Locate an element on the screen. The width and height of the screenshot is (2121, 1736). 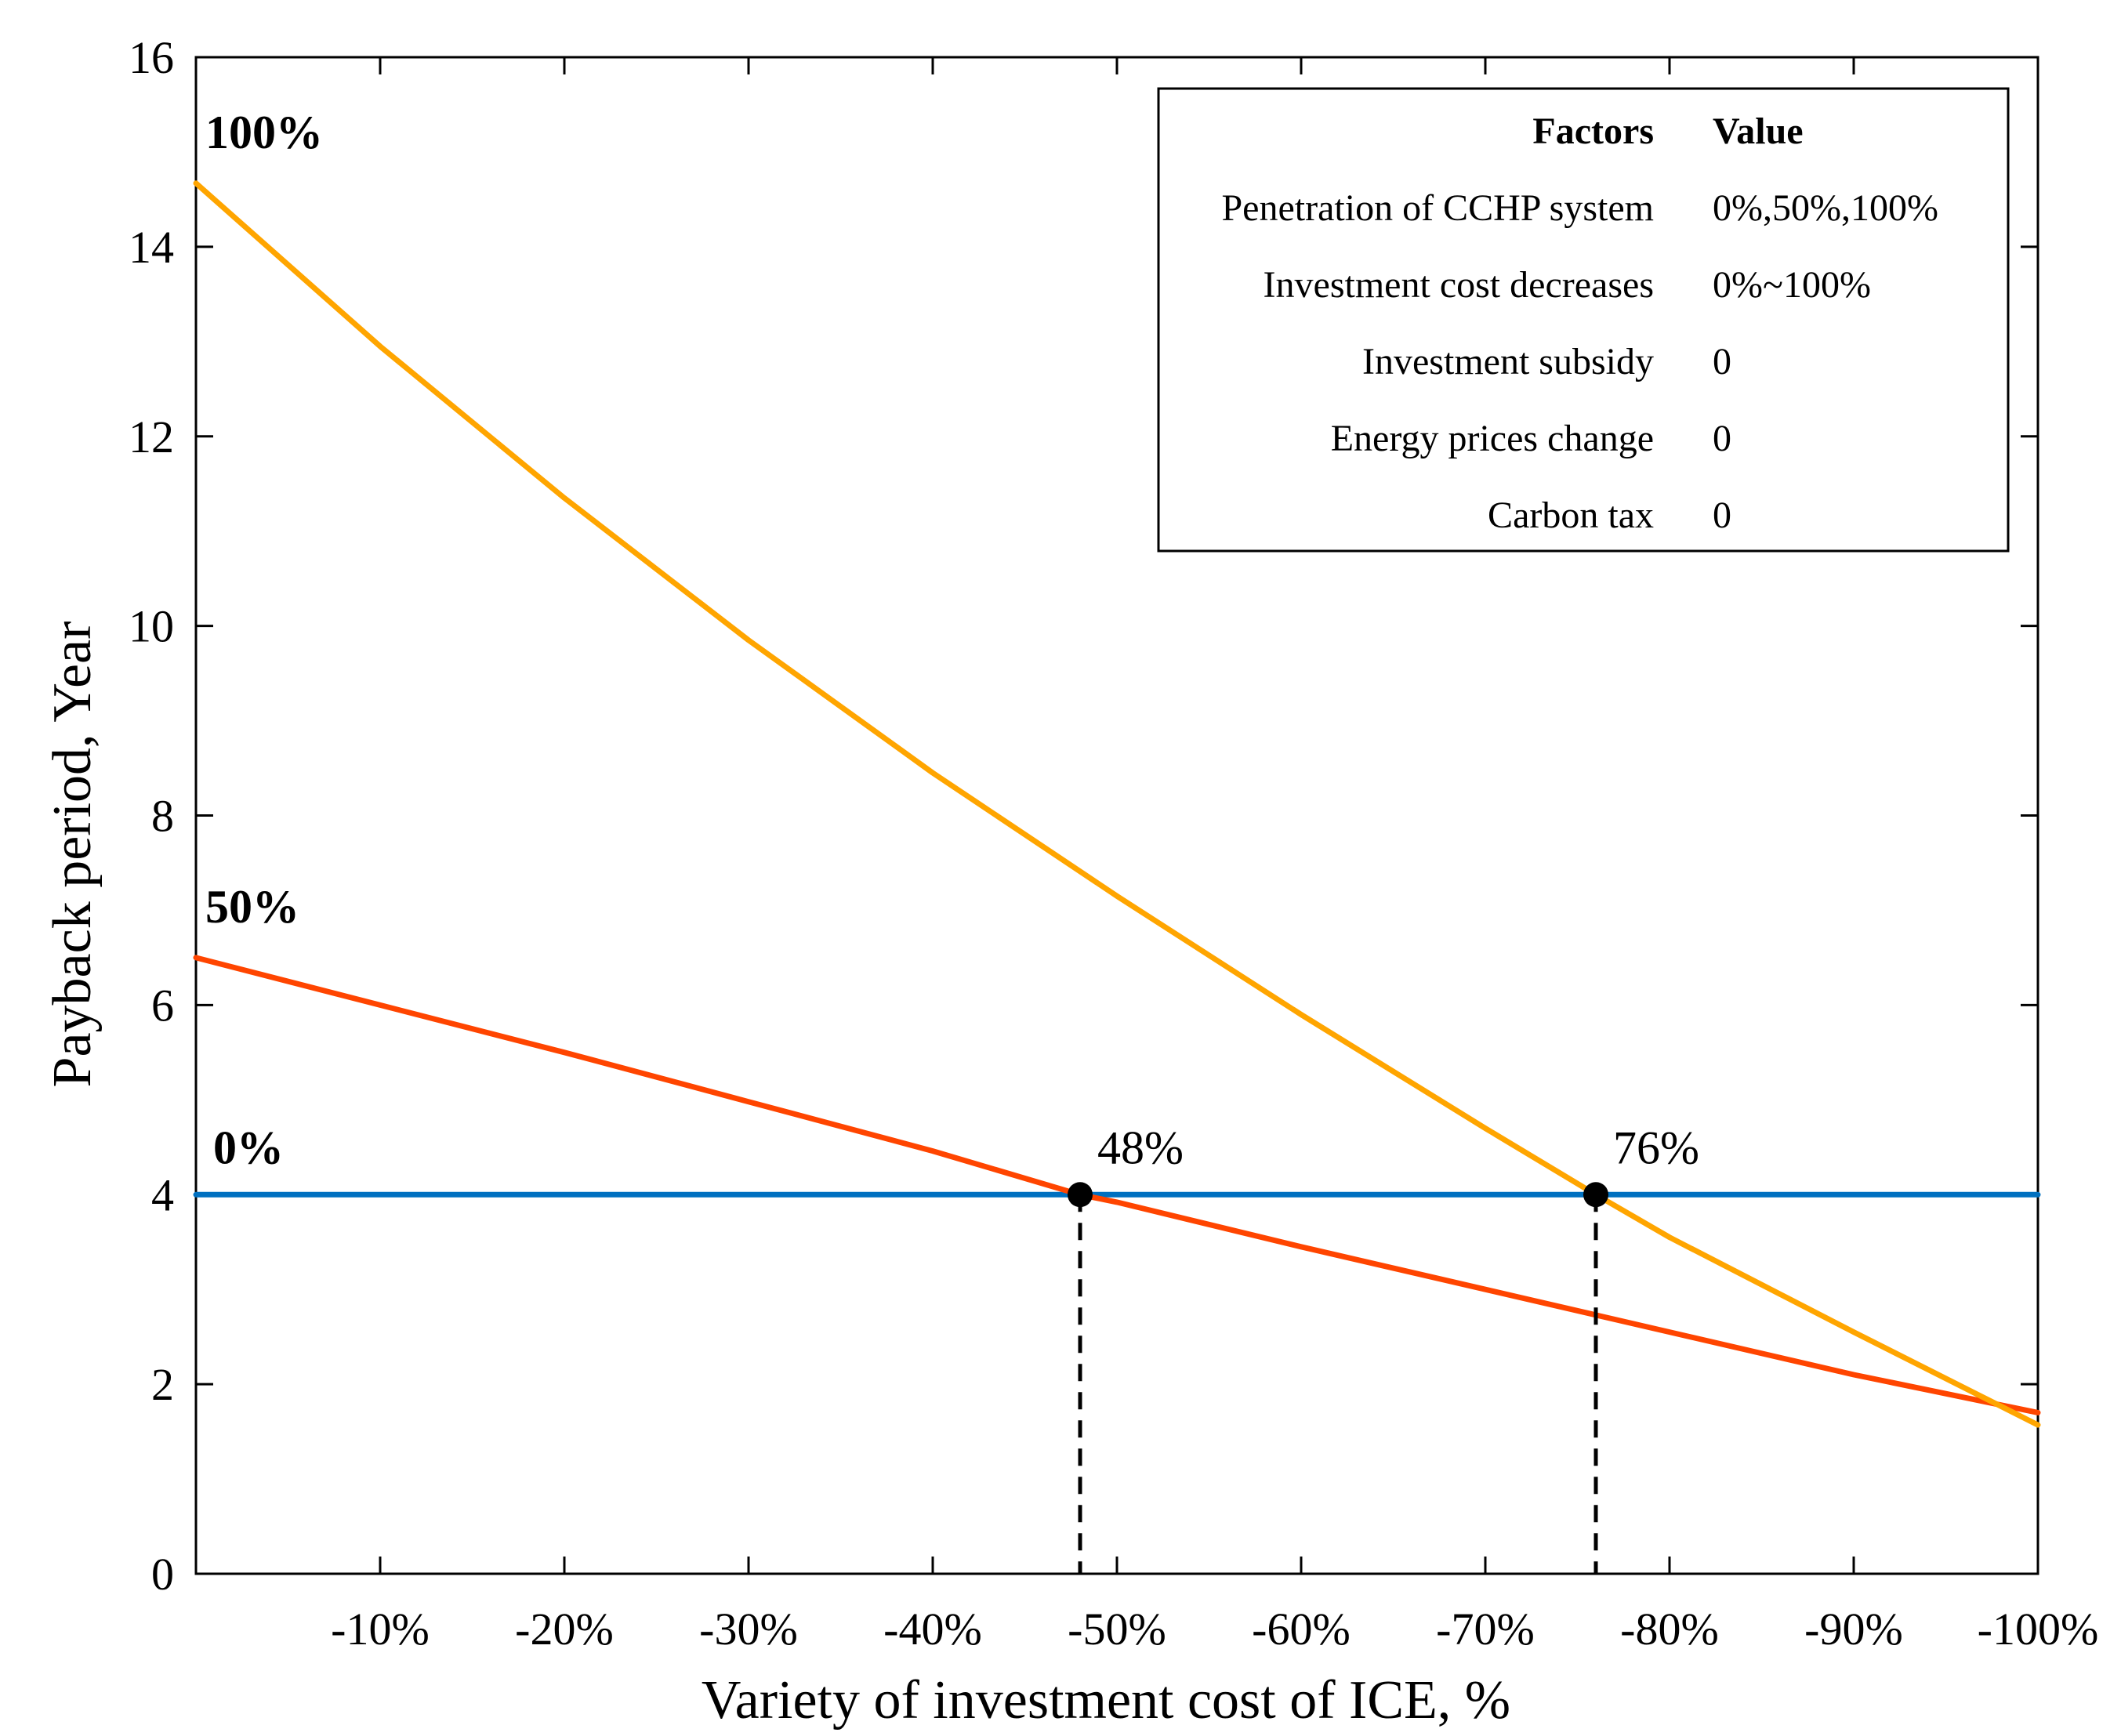
annotation-label: 76% is located at coordinates (1656, 1147).